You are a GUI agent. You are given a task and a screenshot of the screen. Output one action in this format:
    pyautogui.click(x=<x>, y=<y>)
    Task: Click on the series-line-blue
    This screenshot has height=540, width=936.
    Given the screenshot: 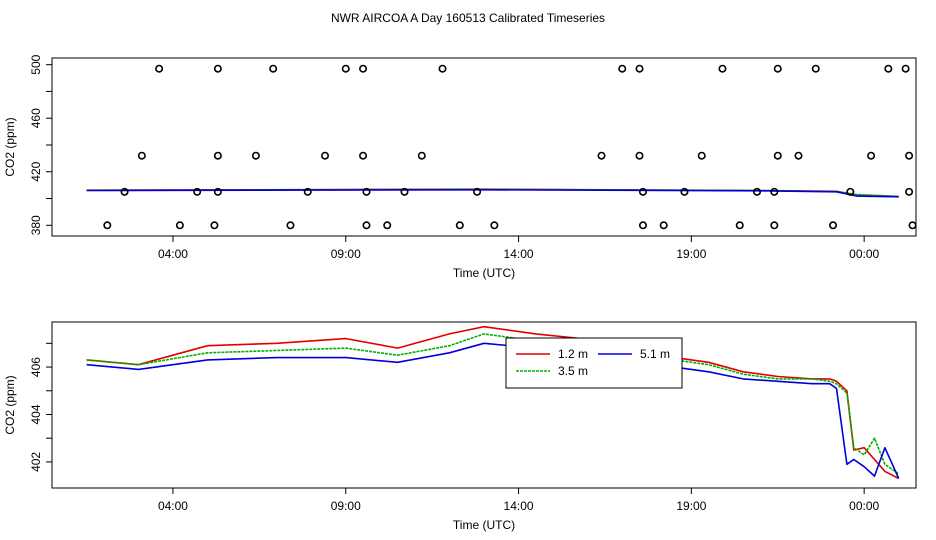 What is the action you would take?
    pyautogui.click(x=492, y=193)
    